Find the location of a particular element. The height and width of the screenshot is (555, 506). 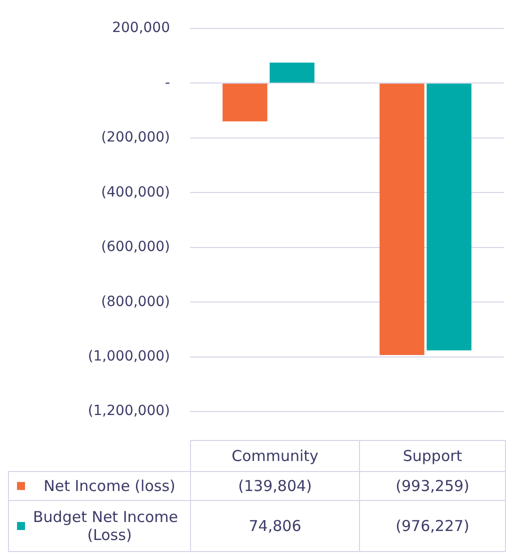

y-tick-label: (800,000) is located at coordinates (135, 302).